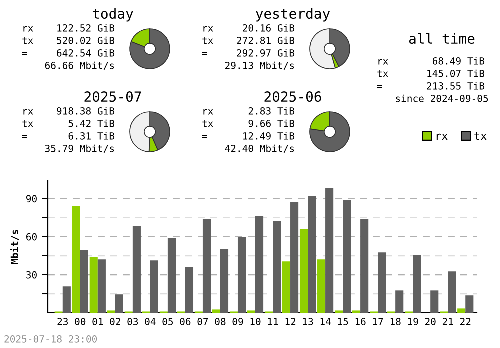  Describe the element at coordinates (378, 322) in the screenshot. I see `x-tick-label: 17` at that location.